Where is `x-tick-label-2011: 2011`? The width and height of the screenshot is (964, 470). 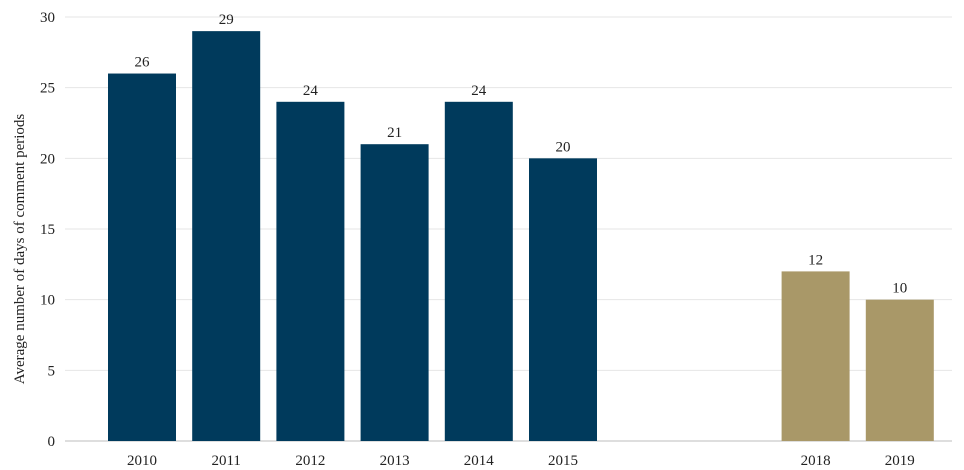 x-tick-label-2011: 2011 is located at coordinates (225, 461).